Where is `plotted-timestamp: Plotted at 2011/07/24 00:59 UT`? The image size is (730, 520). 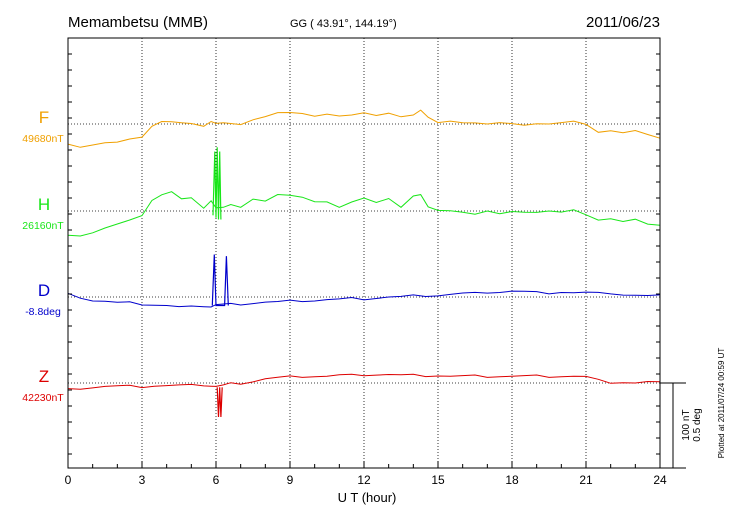
plotted-timestamp: Plotted at 2011/07/24 00:59 UT is located at coordinates (721, 403).